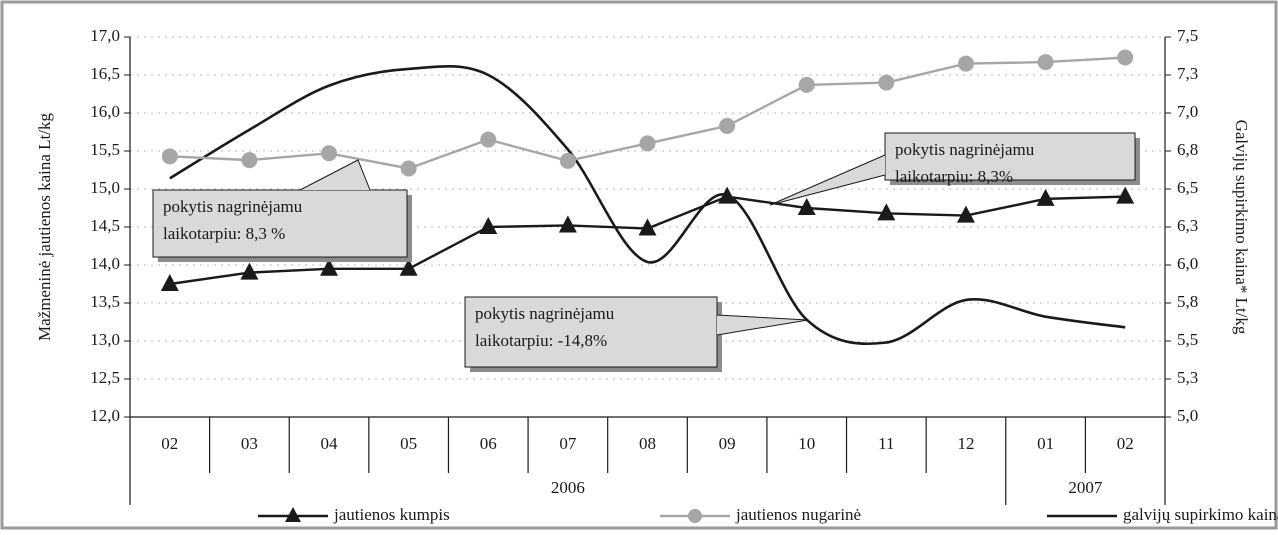 This screenshot has height=535, width=1278. I want to click on y-tick-label: 13,5, so click(105, 301).